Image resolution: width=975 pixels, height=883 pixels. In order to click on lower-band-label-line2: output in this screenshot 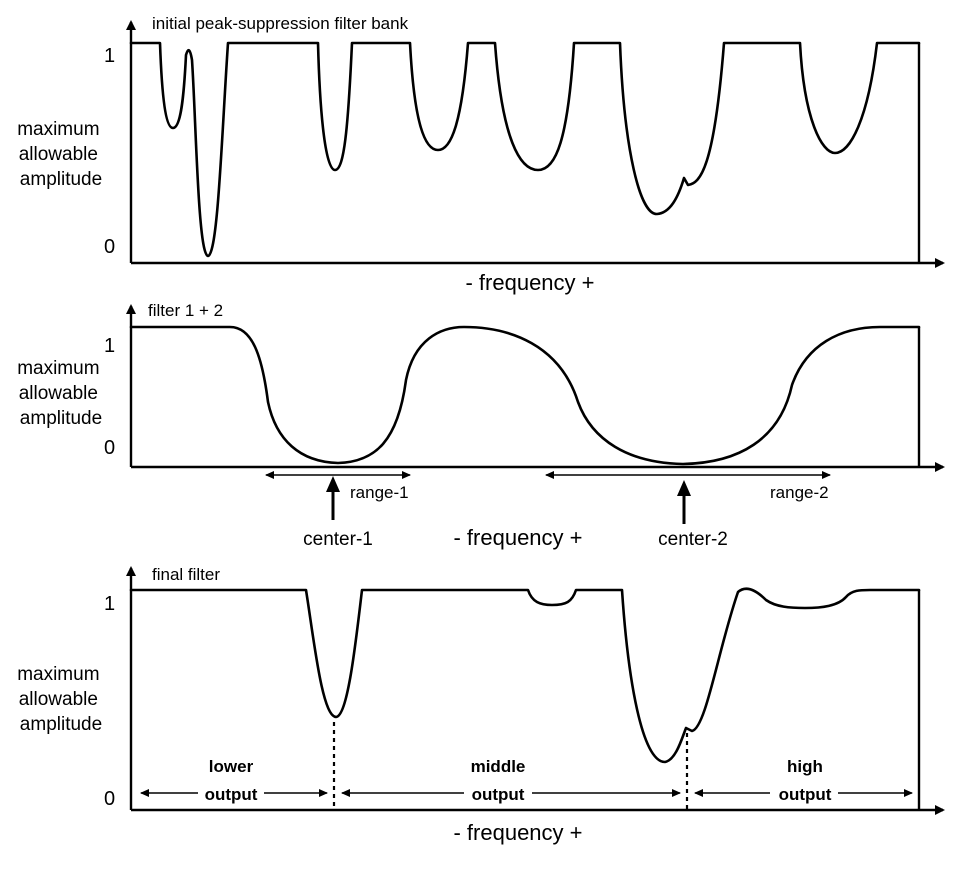, I will do `click(231, 794)`.